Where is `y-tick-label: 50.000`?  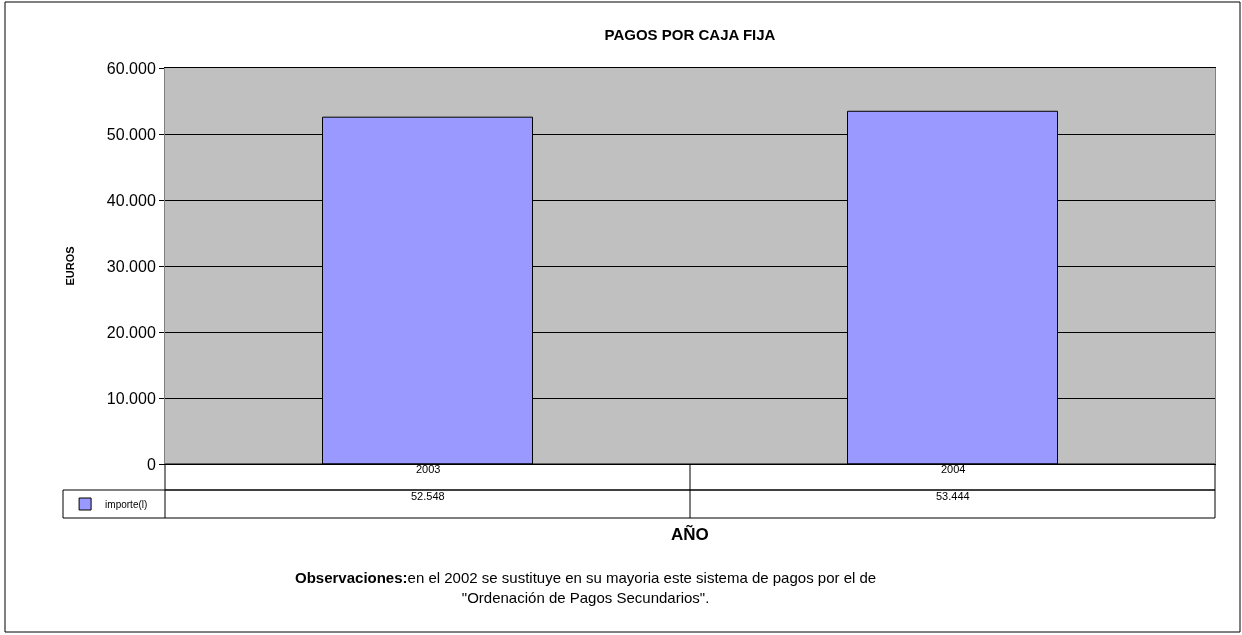 y-tick-label: 50.000 is located at coordinates (131, 134).